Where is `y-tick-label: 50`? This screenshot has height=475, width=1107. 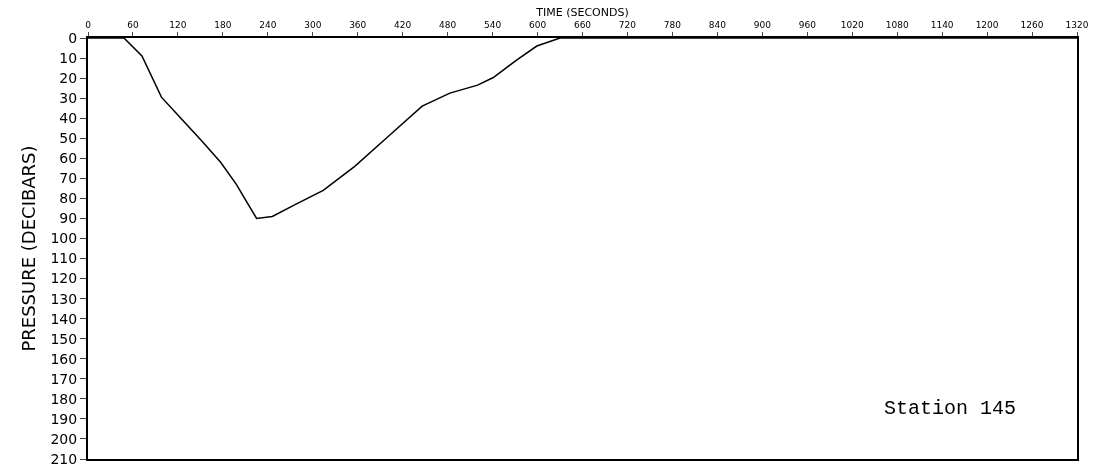 y-tick-label: 50 is located at coordinates (68, 138).